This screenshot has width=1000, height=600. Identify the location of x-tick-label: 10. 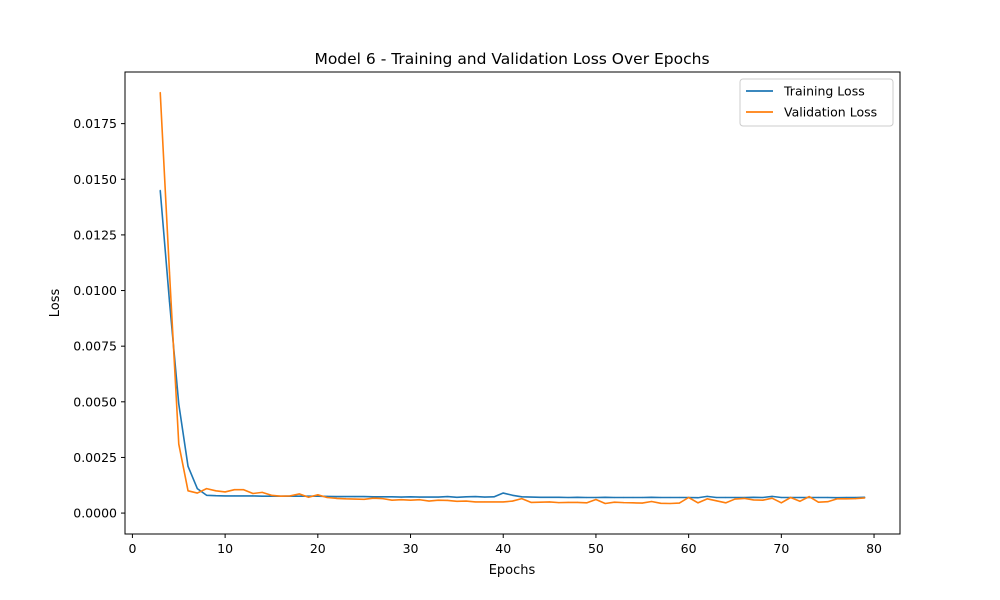
(225, 548).